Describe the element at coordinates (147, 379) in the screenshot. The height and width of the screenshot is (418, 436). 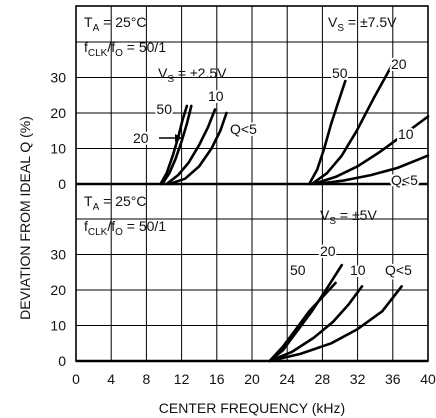
I see `x-tick-label: 8` at that location.